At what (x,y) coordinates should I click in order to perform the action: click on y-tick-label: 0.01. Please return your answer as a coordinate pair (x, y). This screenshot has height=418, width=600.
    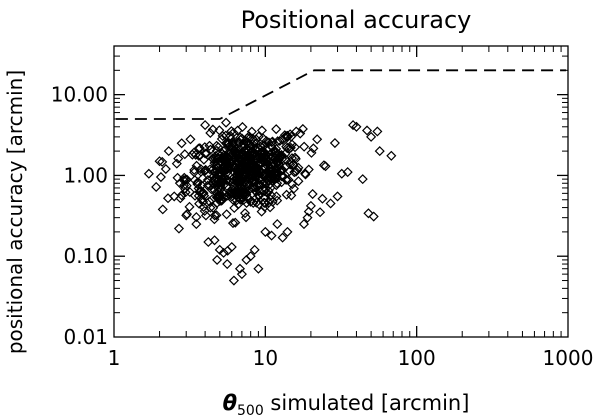
    Looking at the image, I should click on (85, 337).